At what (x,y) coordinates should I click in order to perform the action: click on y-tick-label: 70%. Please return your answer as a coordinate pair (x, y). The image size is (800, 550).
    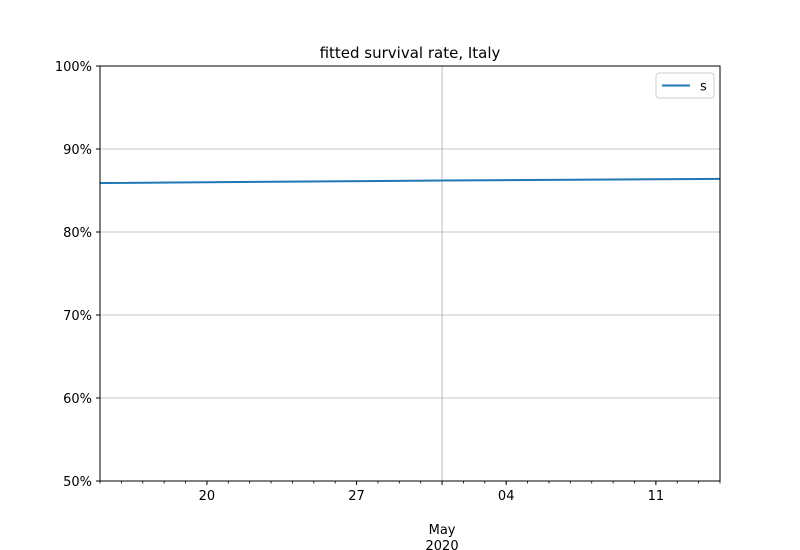
    Looking at the image, I should click on (77, 316).